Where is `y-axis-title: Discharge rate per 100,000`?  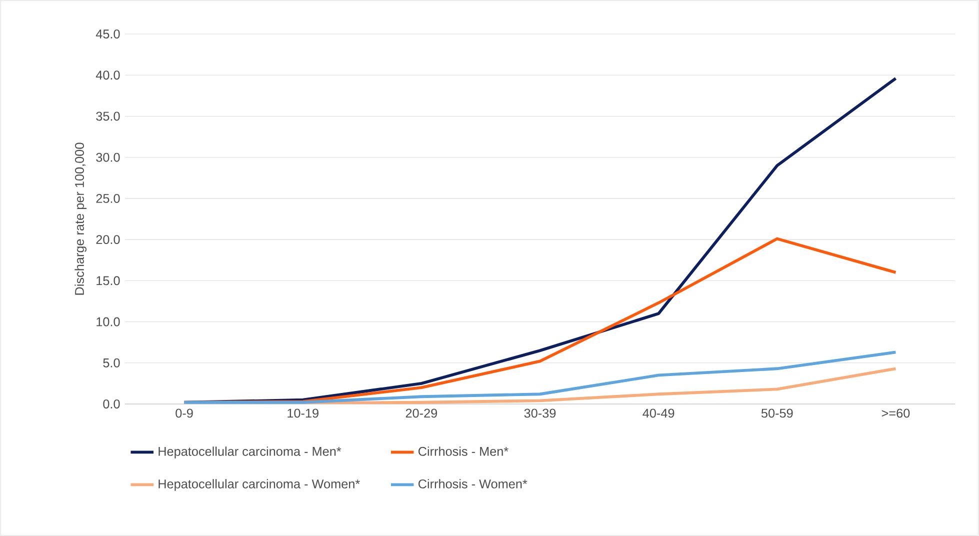 y-axis-title: Discharge rate per 100,000 is located at coordinates (80, 218).